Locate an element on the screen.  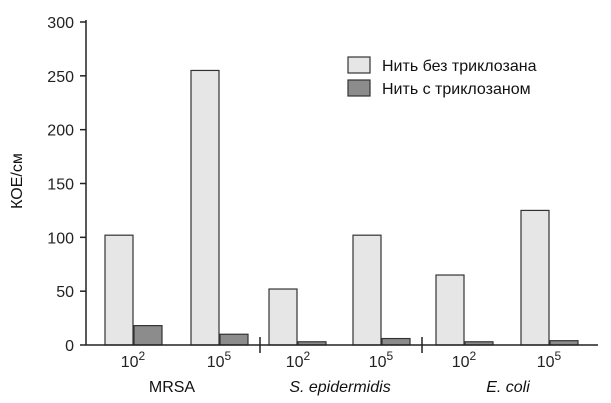
y-ticks-layer: 0 50 100 150 200 250 300 is located at coordinates (66, 185).